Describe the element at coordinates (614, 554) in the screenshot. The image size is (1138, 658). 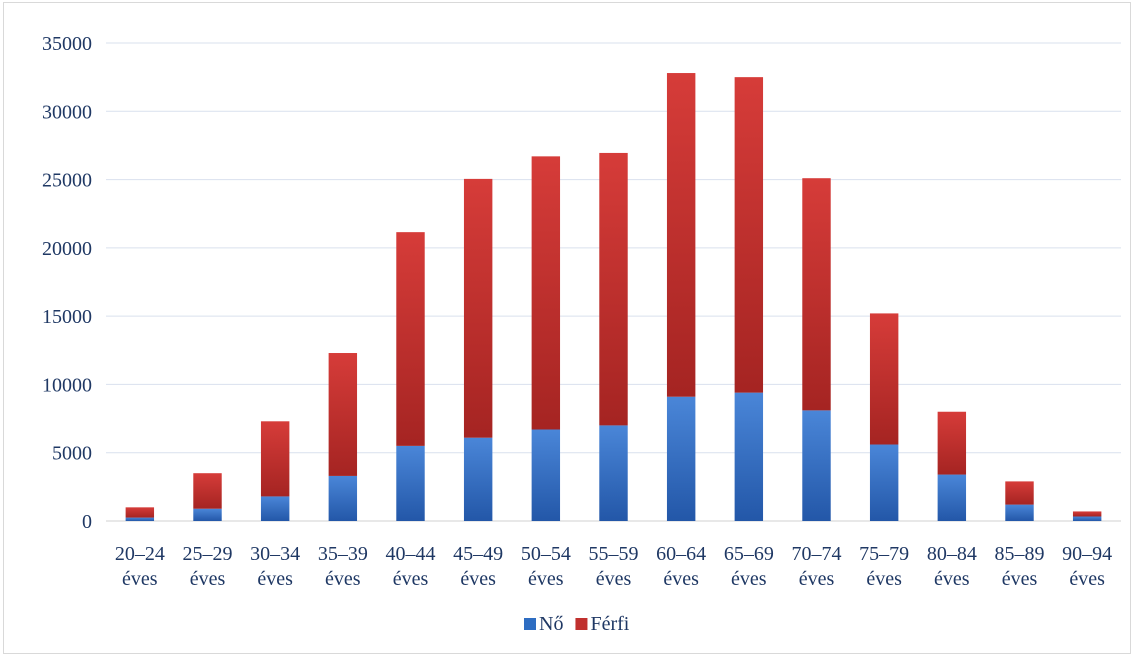
I see `x-tick-label: 55–59` at that location.